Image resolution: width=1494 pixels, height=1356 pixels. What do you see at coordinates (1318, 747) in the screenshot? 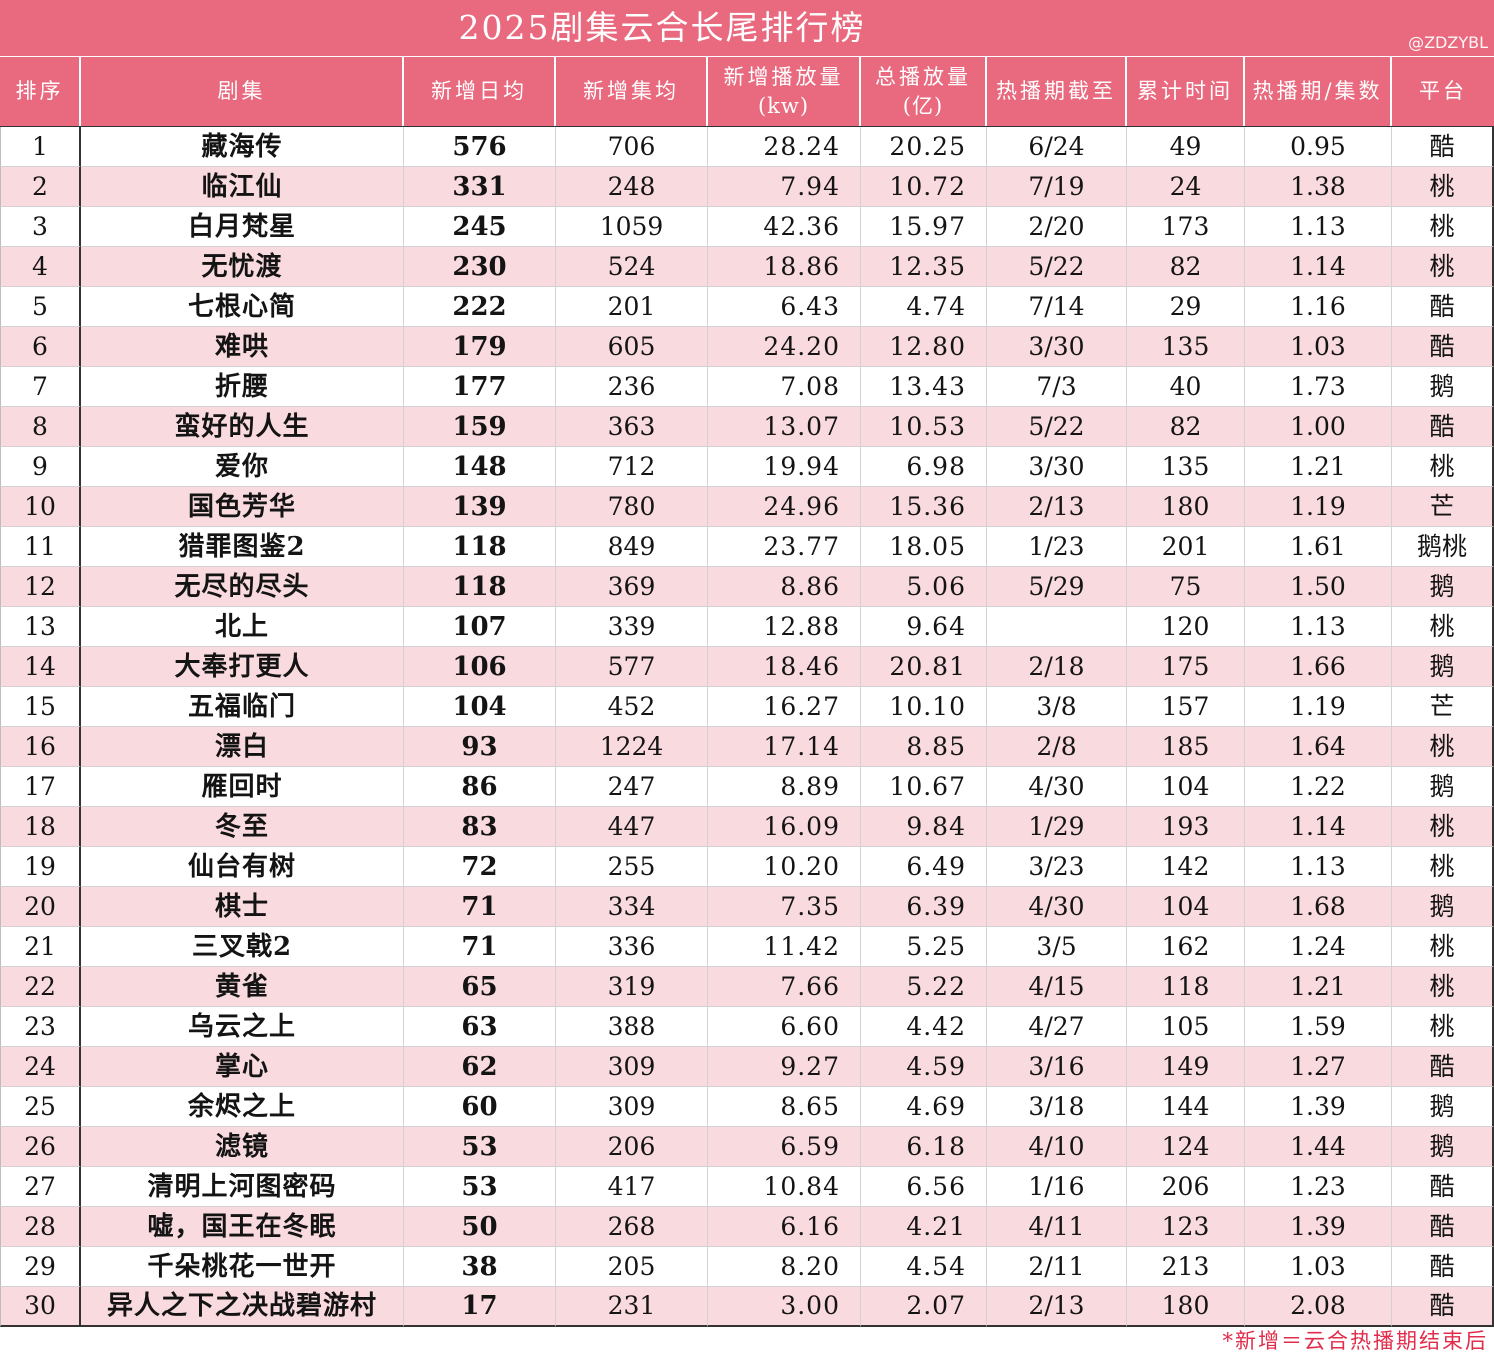
I see `cell-peak-per-episode: 1.64` at bounding box center [1318, 747].